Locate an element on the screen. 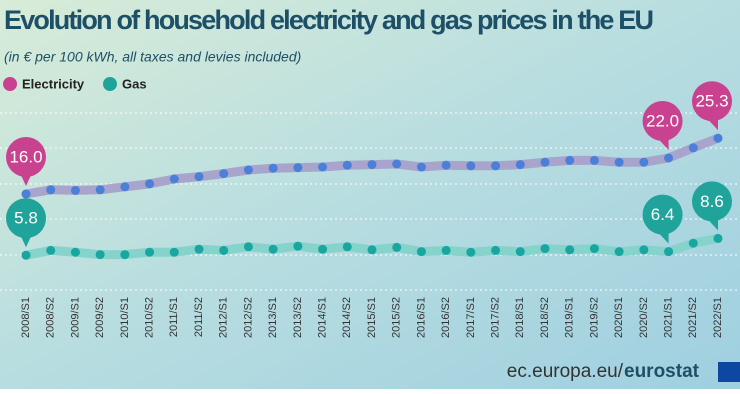 The height and width of the screenshot is (394, 740). value-label: 6.4 is located at coordinates (663, 214).